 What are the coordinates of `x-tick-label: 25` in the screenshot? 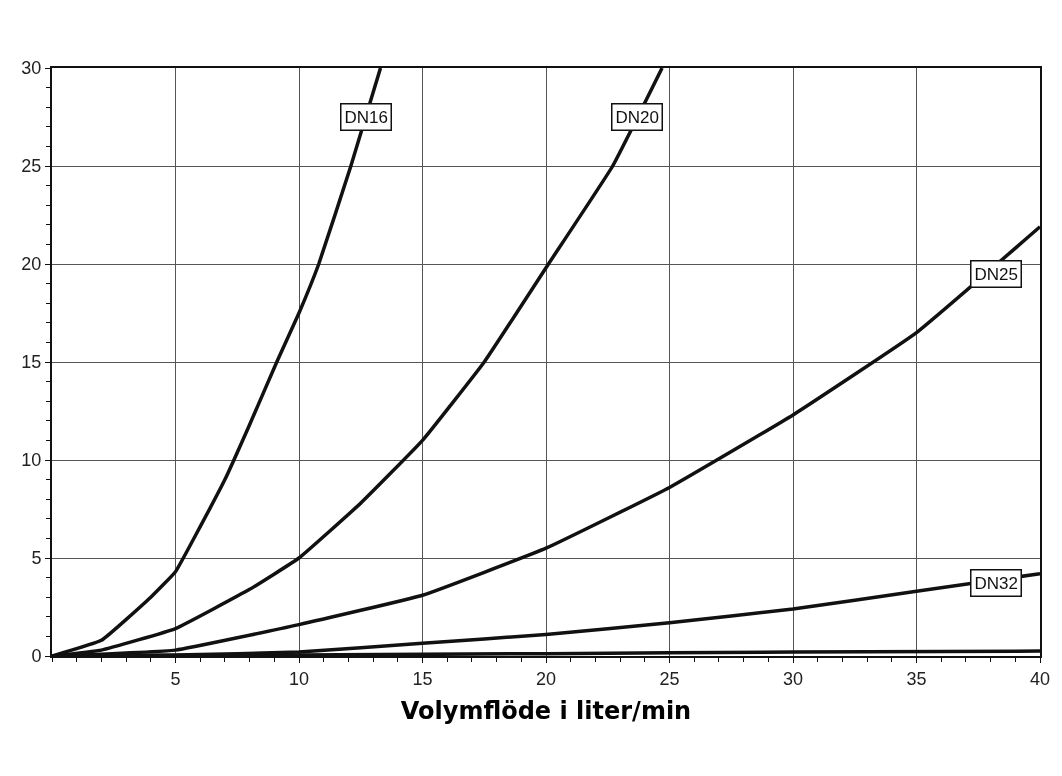 It's located at (669, 678).